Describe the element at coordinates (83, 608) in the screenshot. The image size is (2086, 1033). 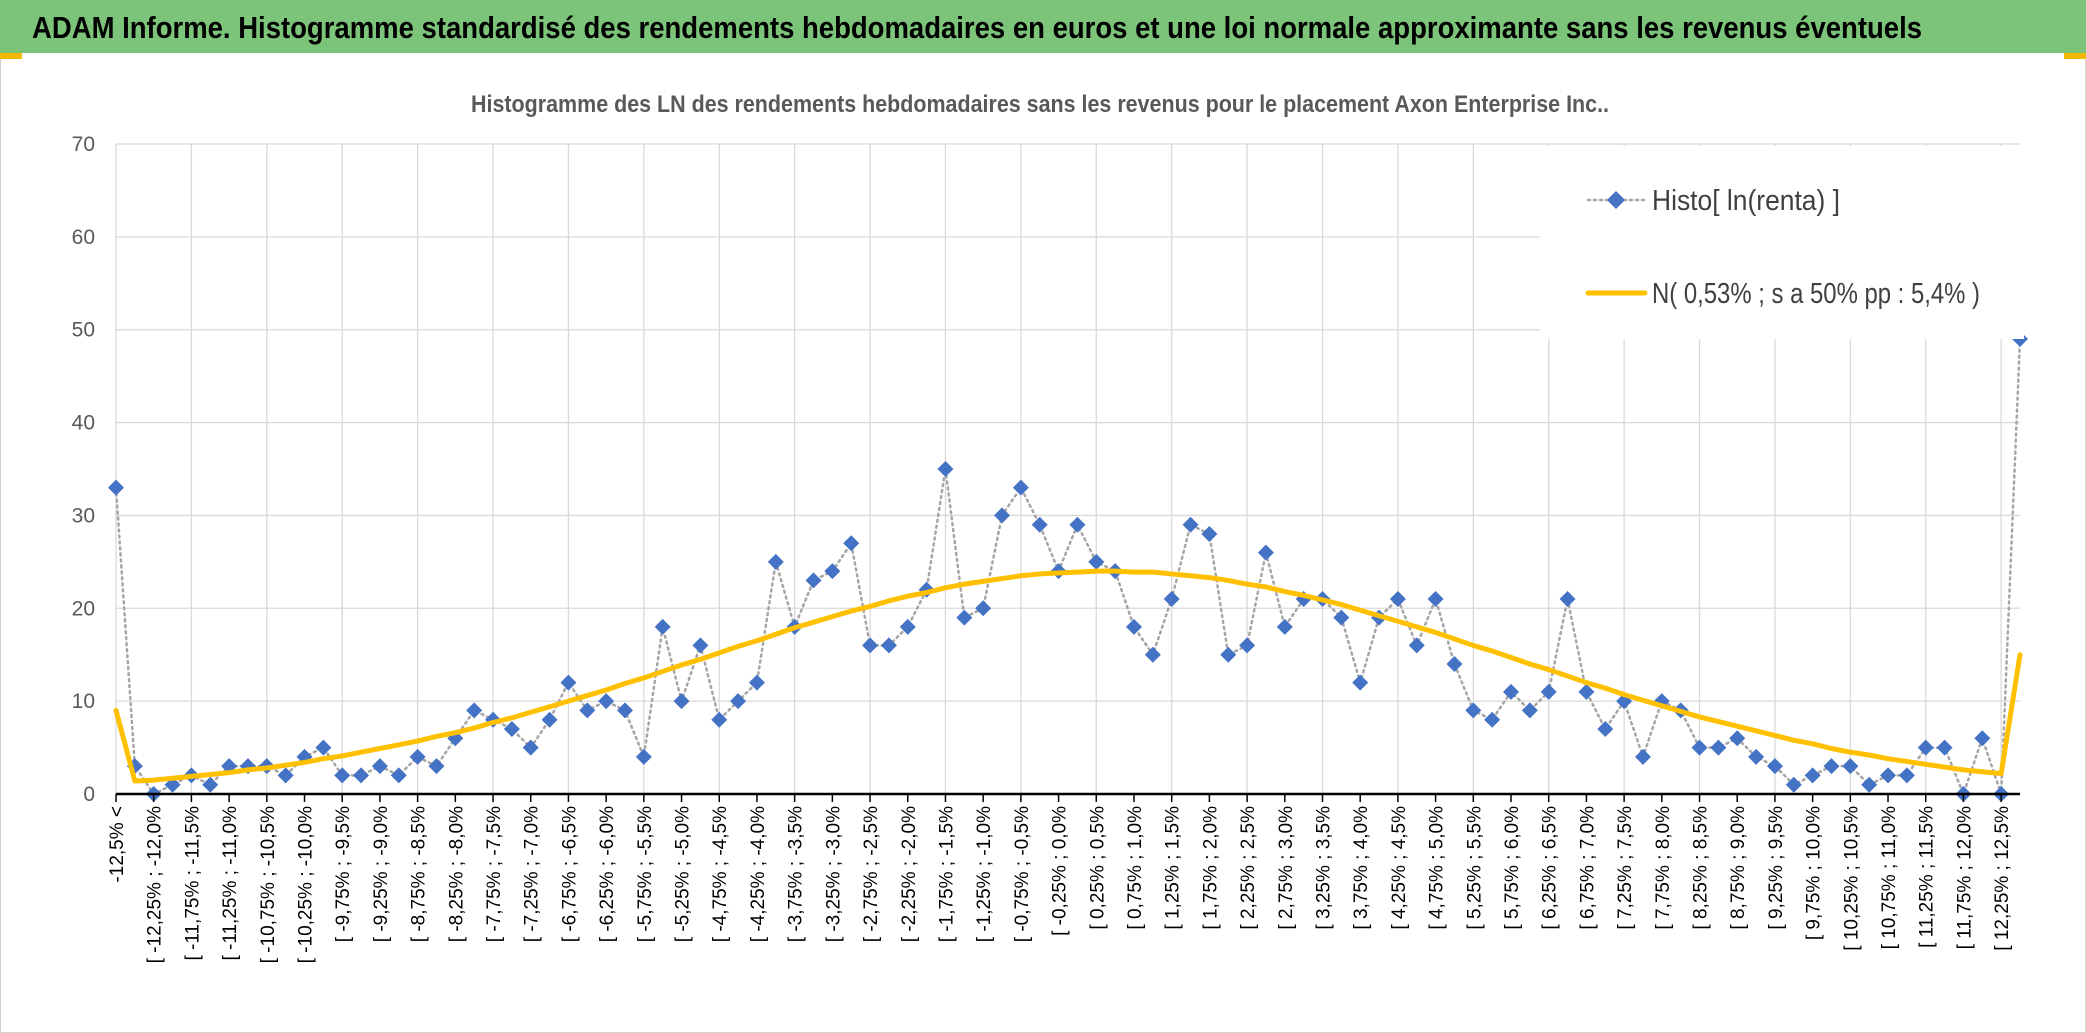
I see `y-tick-label: 20` at that location.